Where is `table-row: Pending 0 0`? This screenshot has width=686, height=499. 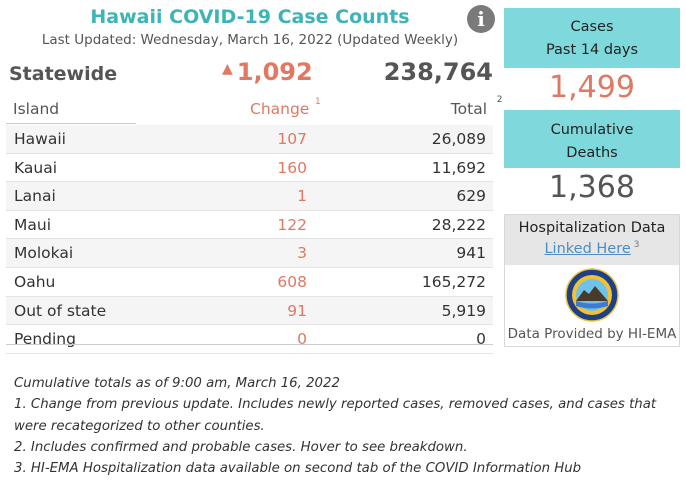
table-row: Pending 0 0 is located at coordinates (249, 339).